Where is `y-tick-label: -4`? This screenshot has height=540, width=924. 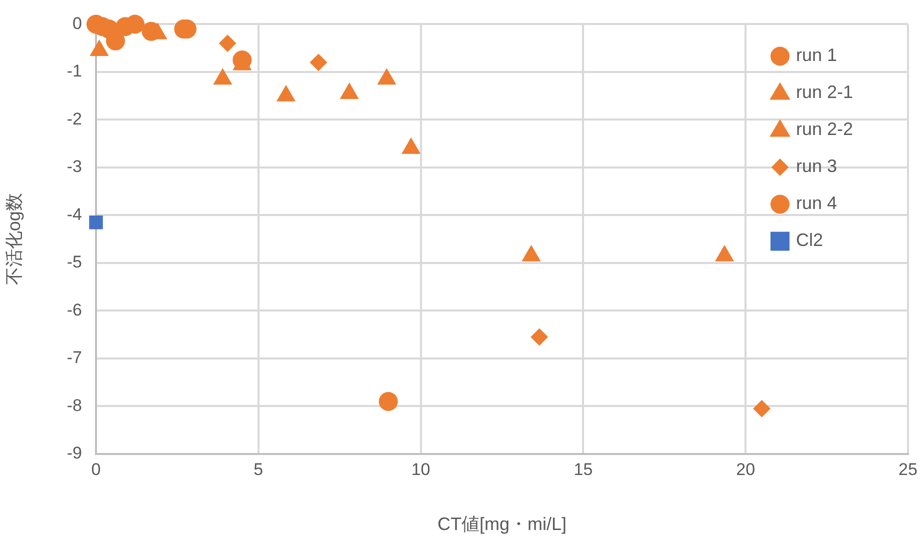
y-tick-label: -4 is located at coordinates (74, 214).